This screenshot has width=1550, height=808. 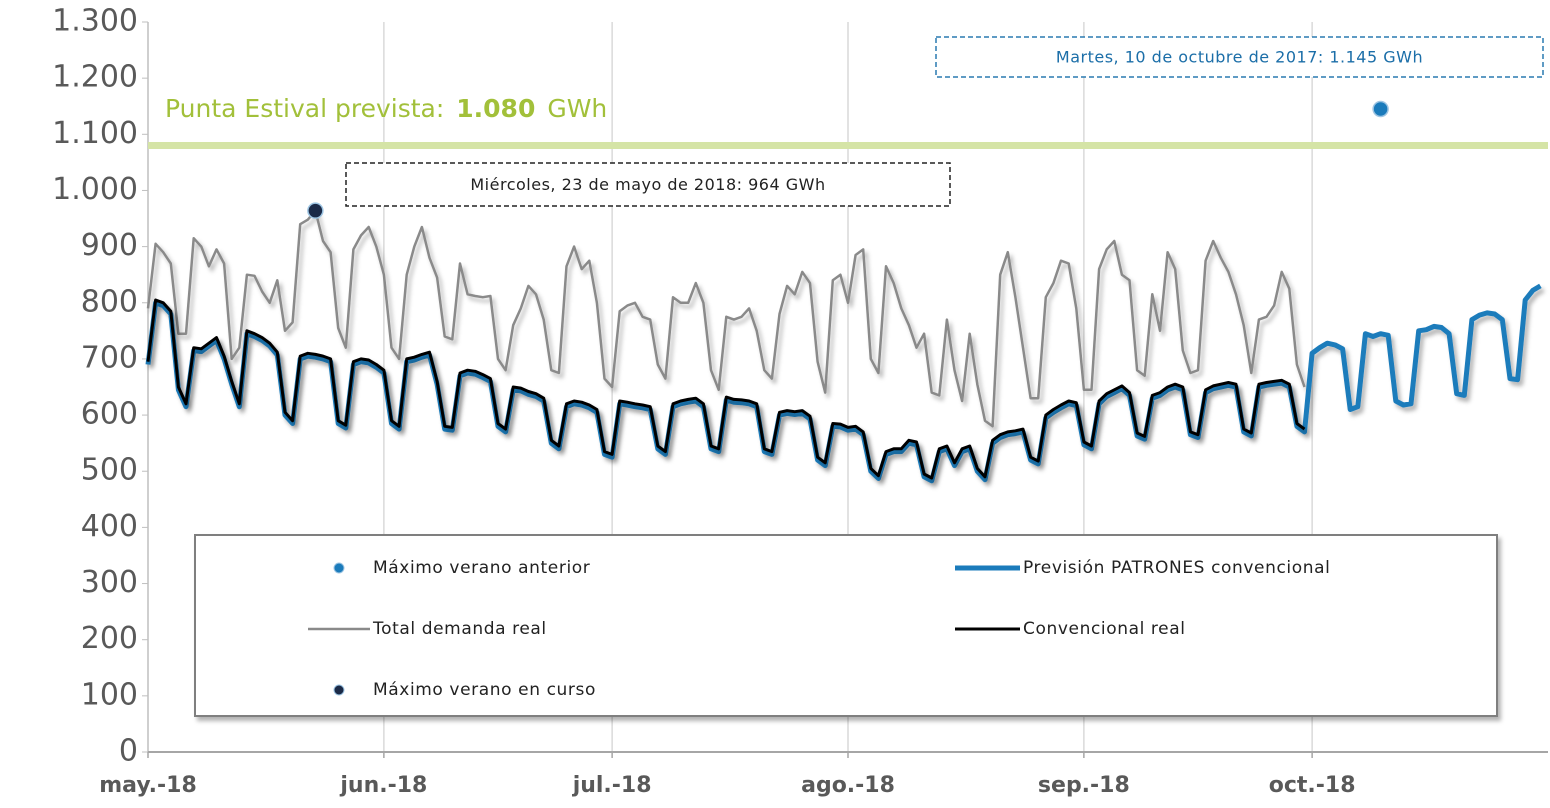 I want to click on y-tick-label: 1.200, so click(x=95, y=77).